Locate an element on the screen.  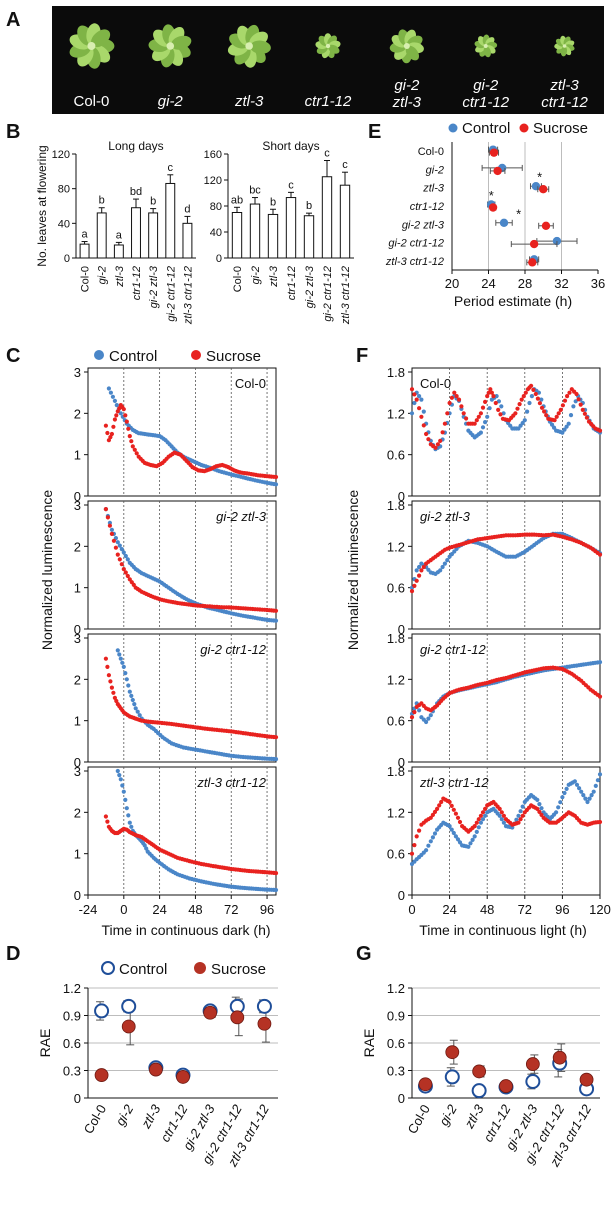
control-rae-point is located at coordinates (452, 1077).